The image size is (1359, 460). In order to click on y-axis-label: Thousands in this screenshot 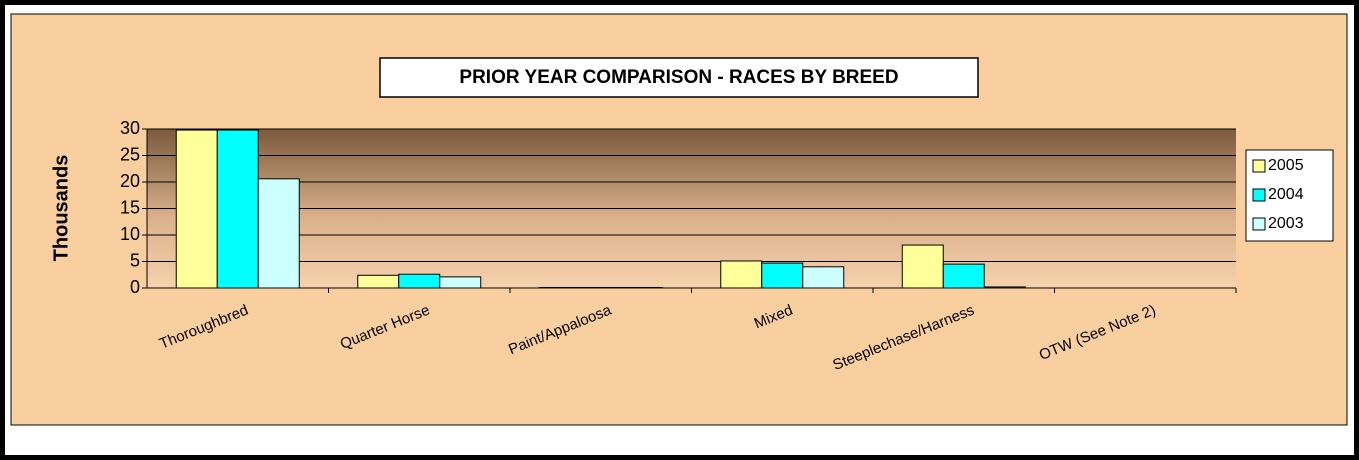, I will do `click(61, 208)`.